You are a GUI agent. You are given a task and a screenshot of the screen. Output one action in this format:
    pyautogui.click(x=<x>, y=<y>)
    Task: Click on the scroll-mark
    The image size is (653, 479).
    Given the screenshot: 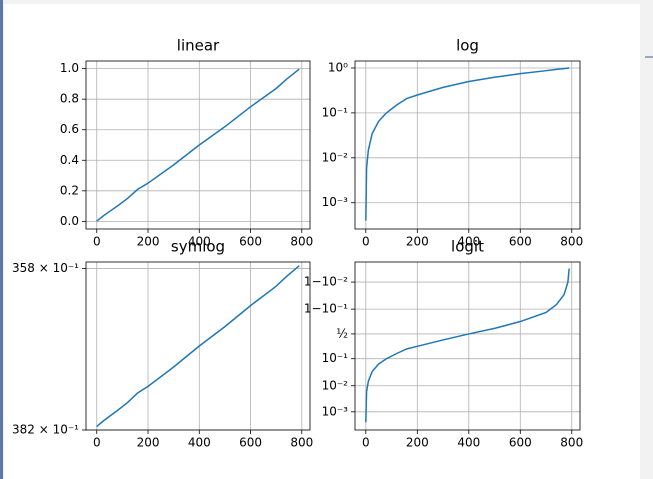 What is the action you would take?
    pyautogui.click(x=649, y=57)
    